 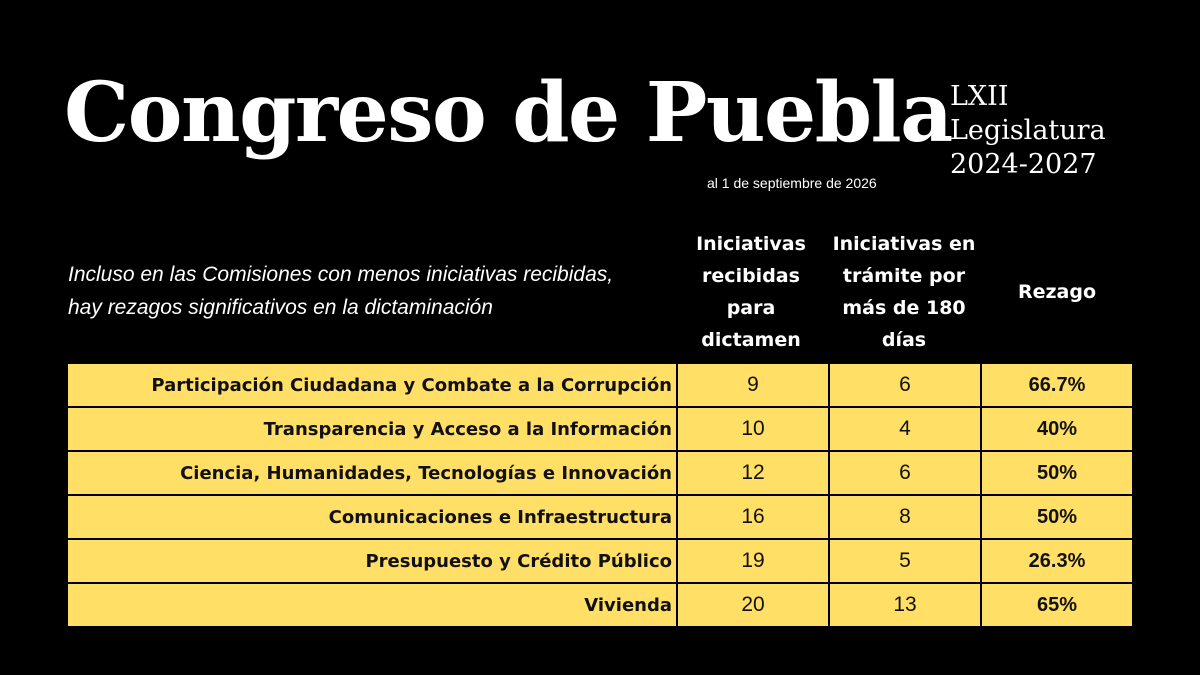 What do you see at coordinates (1057, 292) in the screenshot?
I see `column-header-rezago: Rezago` at bounding box center [1057, 292].